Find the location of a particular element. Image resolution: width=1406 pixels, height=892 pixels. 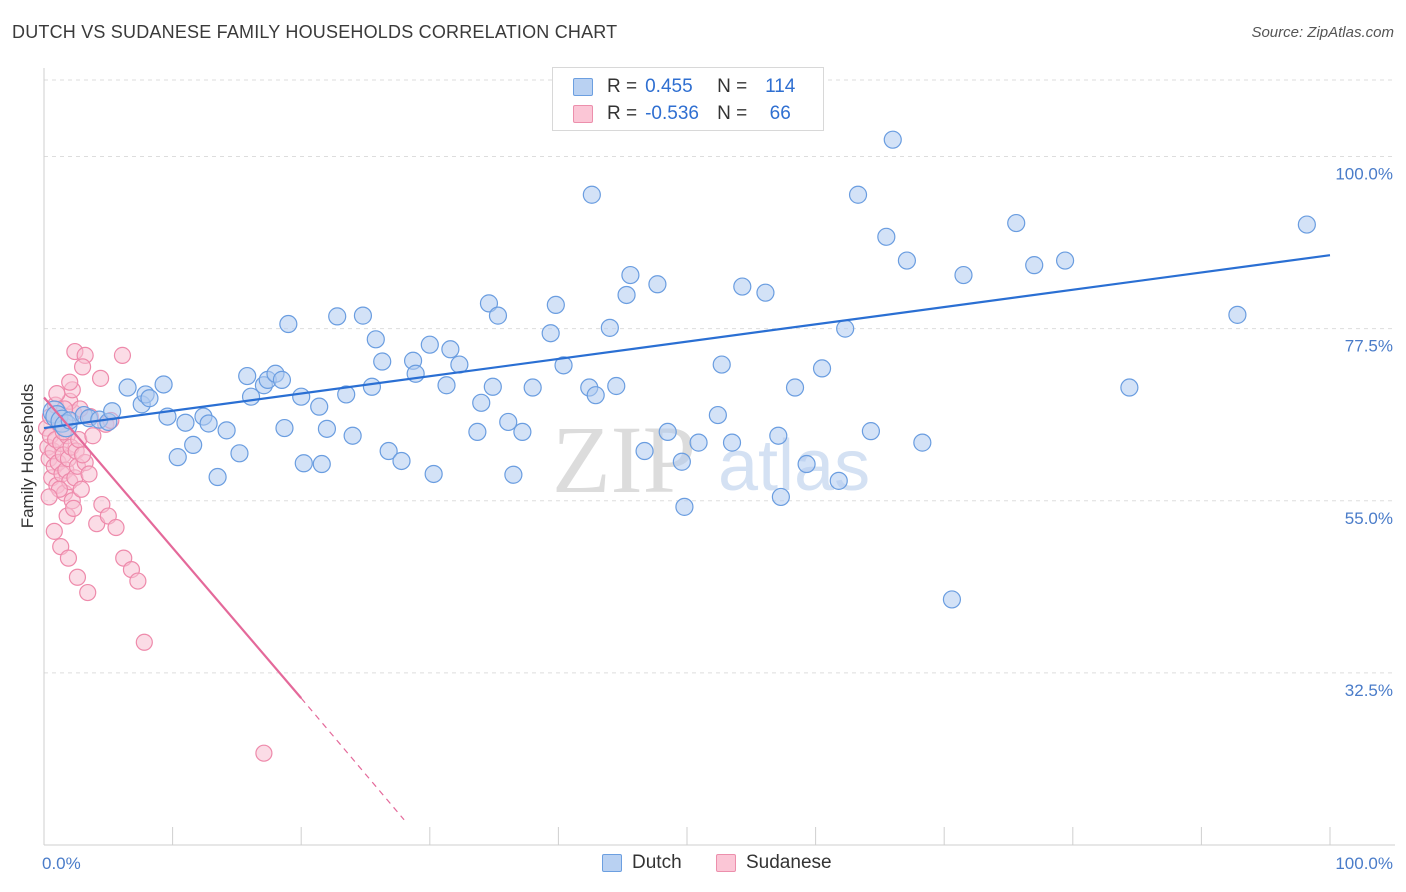

dutch-swatch is located at coordinates (583, 87).